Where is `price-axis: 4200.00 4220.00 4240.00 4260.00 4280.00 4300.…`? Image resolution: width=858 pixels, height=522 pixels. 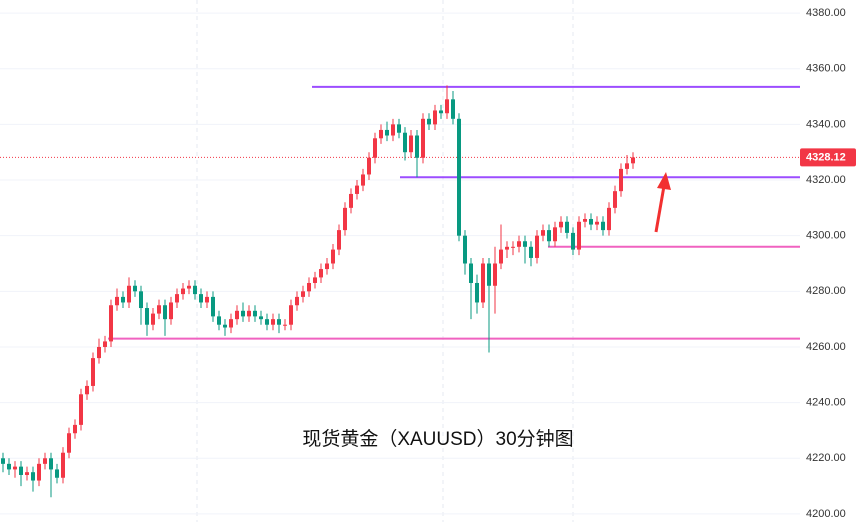 price-axis: 4200.00 4220.00 4240.00 4260.00 4280.00 4300.… is located at coordinates (828, 263).